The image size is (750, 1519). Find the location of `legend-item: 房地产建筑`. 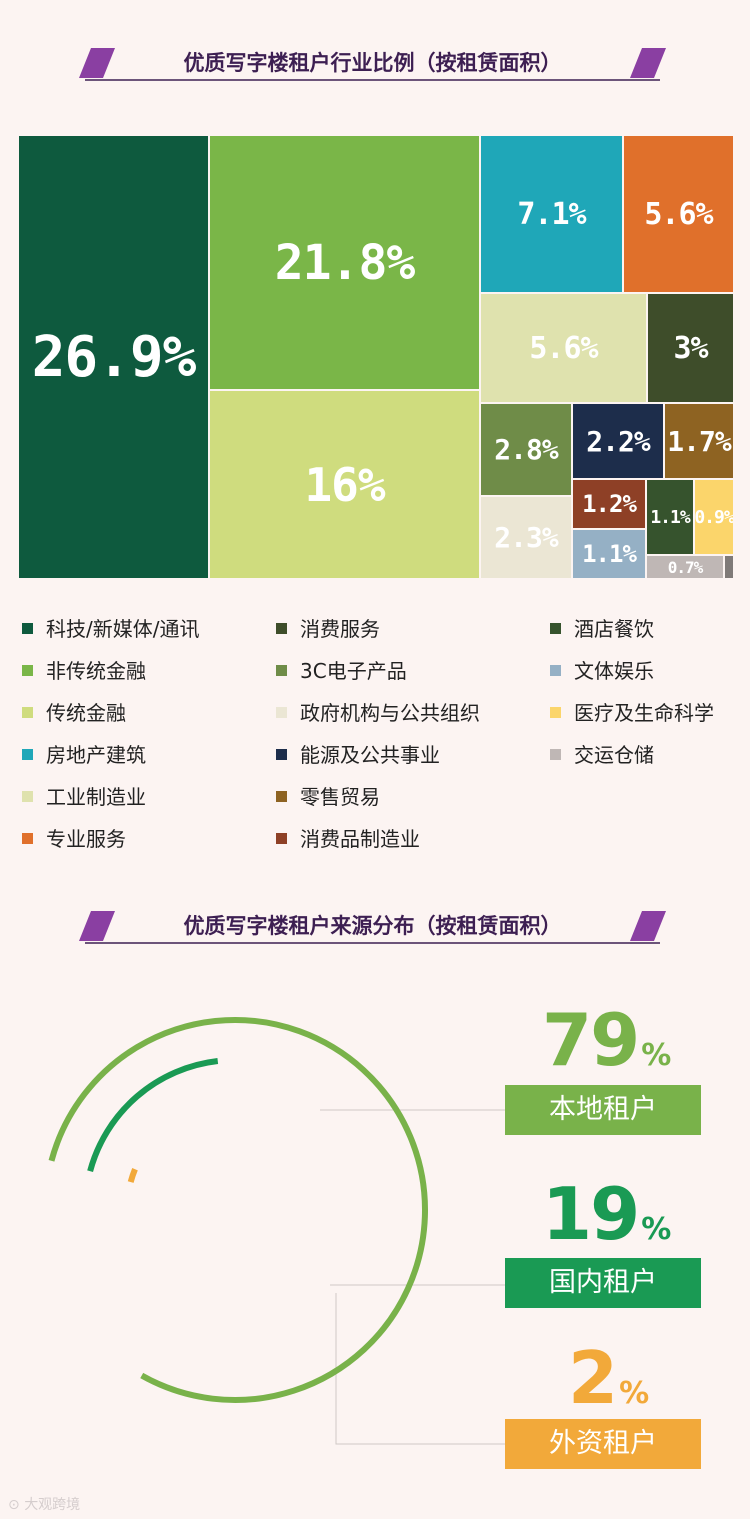

legend-item: 房地产建筑 is located at coordinates (84, 755).